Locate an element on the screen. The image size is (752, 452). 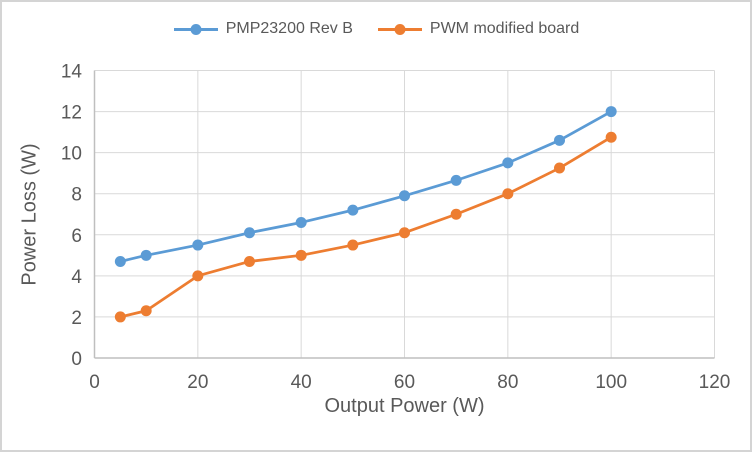
legend-item-pwm-modified-board: PWM modified board is located at coordinates (478, 29).